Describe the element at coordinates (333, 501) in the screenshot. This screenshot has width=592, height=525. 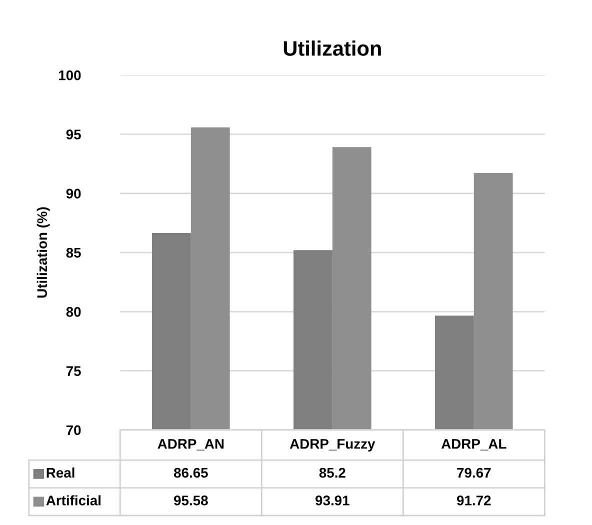
I see `data-label: 93.91` at that location.